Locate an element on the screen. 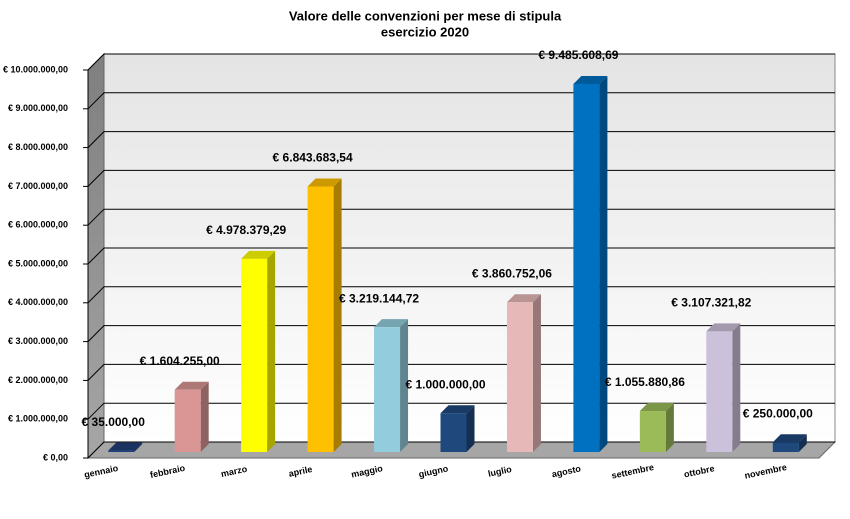 This screenshot has height=519, width=850. x-tick-label: agosto is located at coordinates (566, 471).